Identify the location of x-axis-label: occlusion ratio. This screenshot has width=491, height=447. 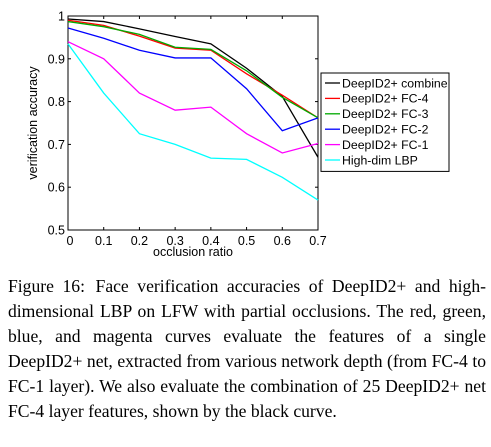
(193, 252).